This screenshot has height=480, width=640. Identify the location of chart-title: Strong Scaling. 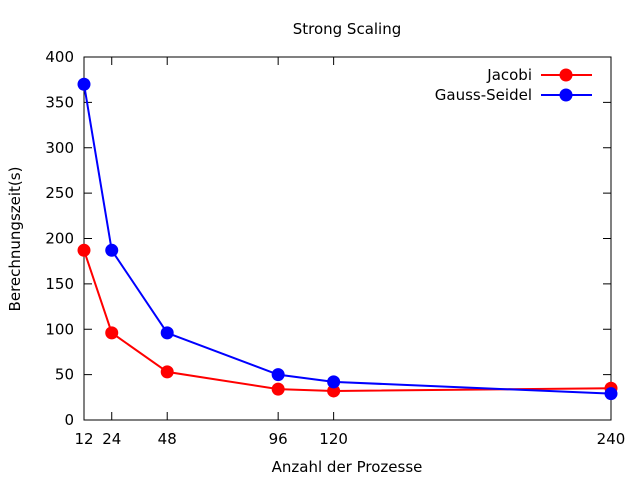
(347, 29).